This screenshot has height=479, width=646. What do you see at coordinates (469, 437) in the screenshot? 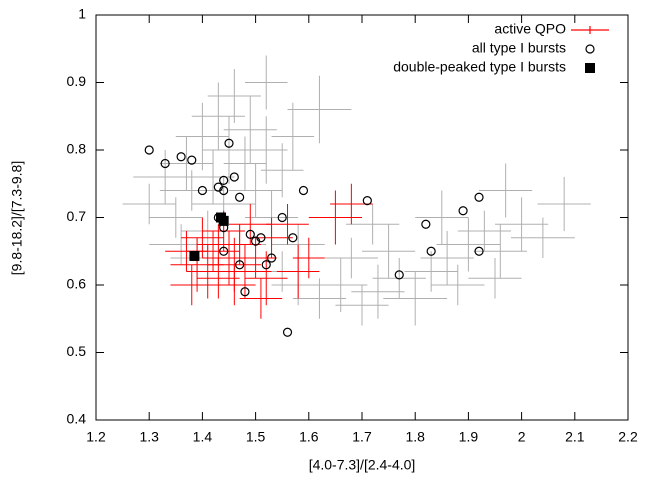
I see `x-tick-label: 1.9` at bounding box center [469, 437].